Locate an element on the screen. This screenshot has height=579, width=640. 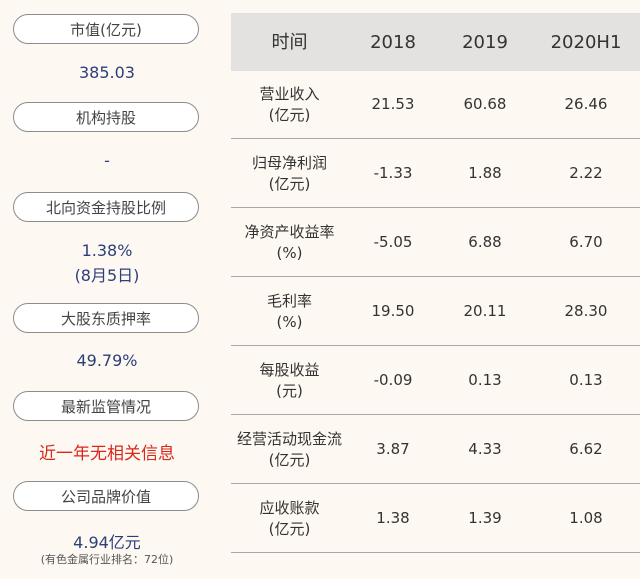
row-label: 营业收入 (亿元) is located at coordinates (289, 104).